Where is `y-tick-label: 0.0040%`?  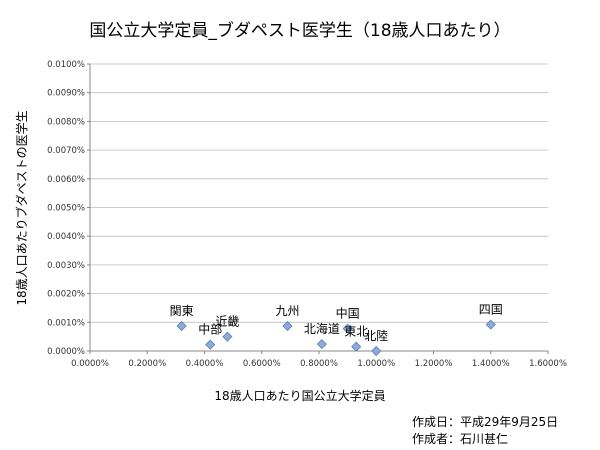
y-tick-label: 0.0040% is located at coordinates (66, 237).